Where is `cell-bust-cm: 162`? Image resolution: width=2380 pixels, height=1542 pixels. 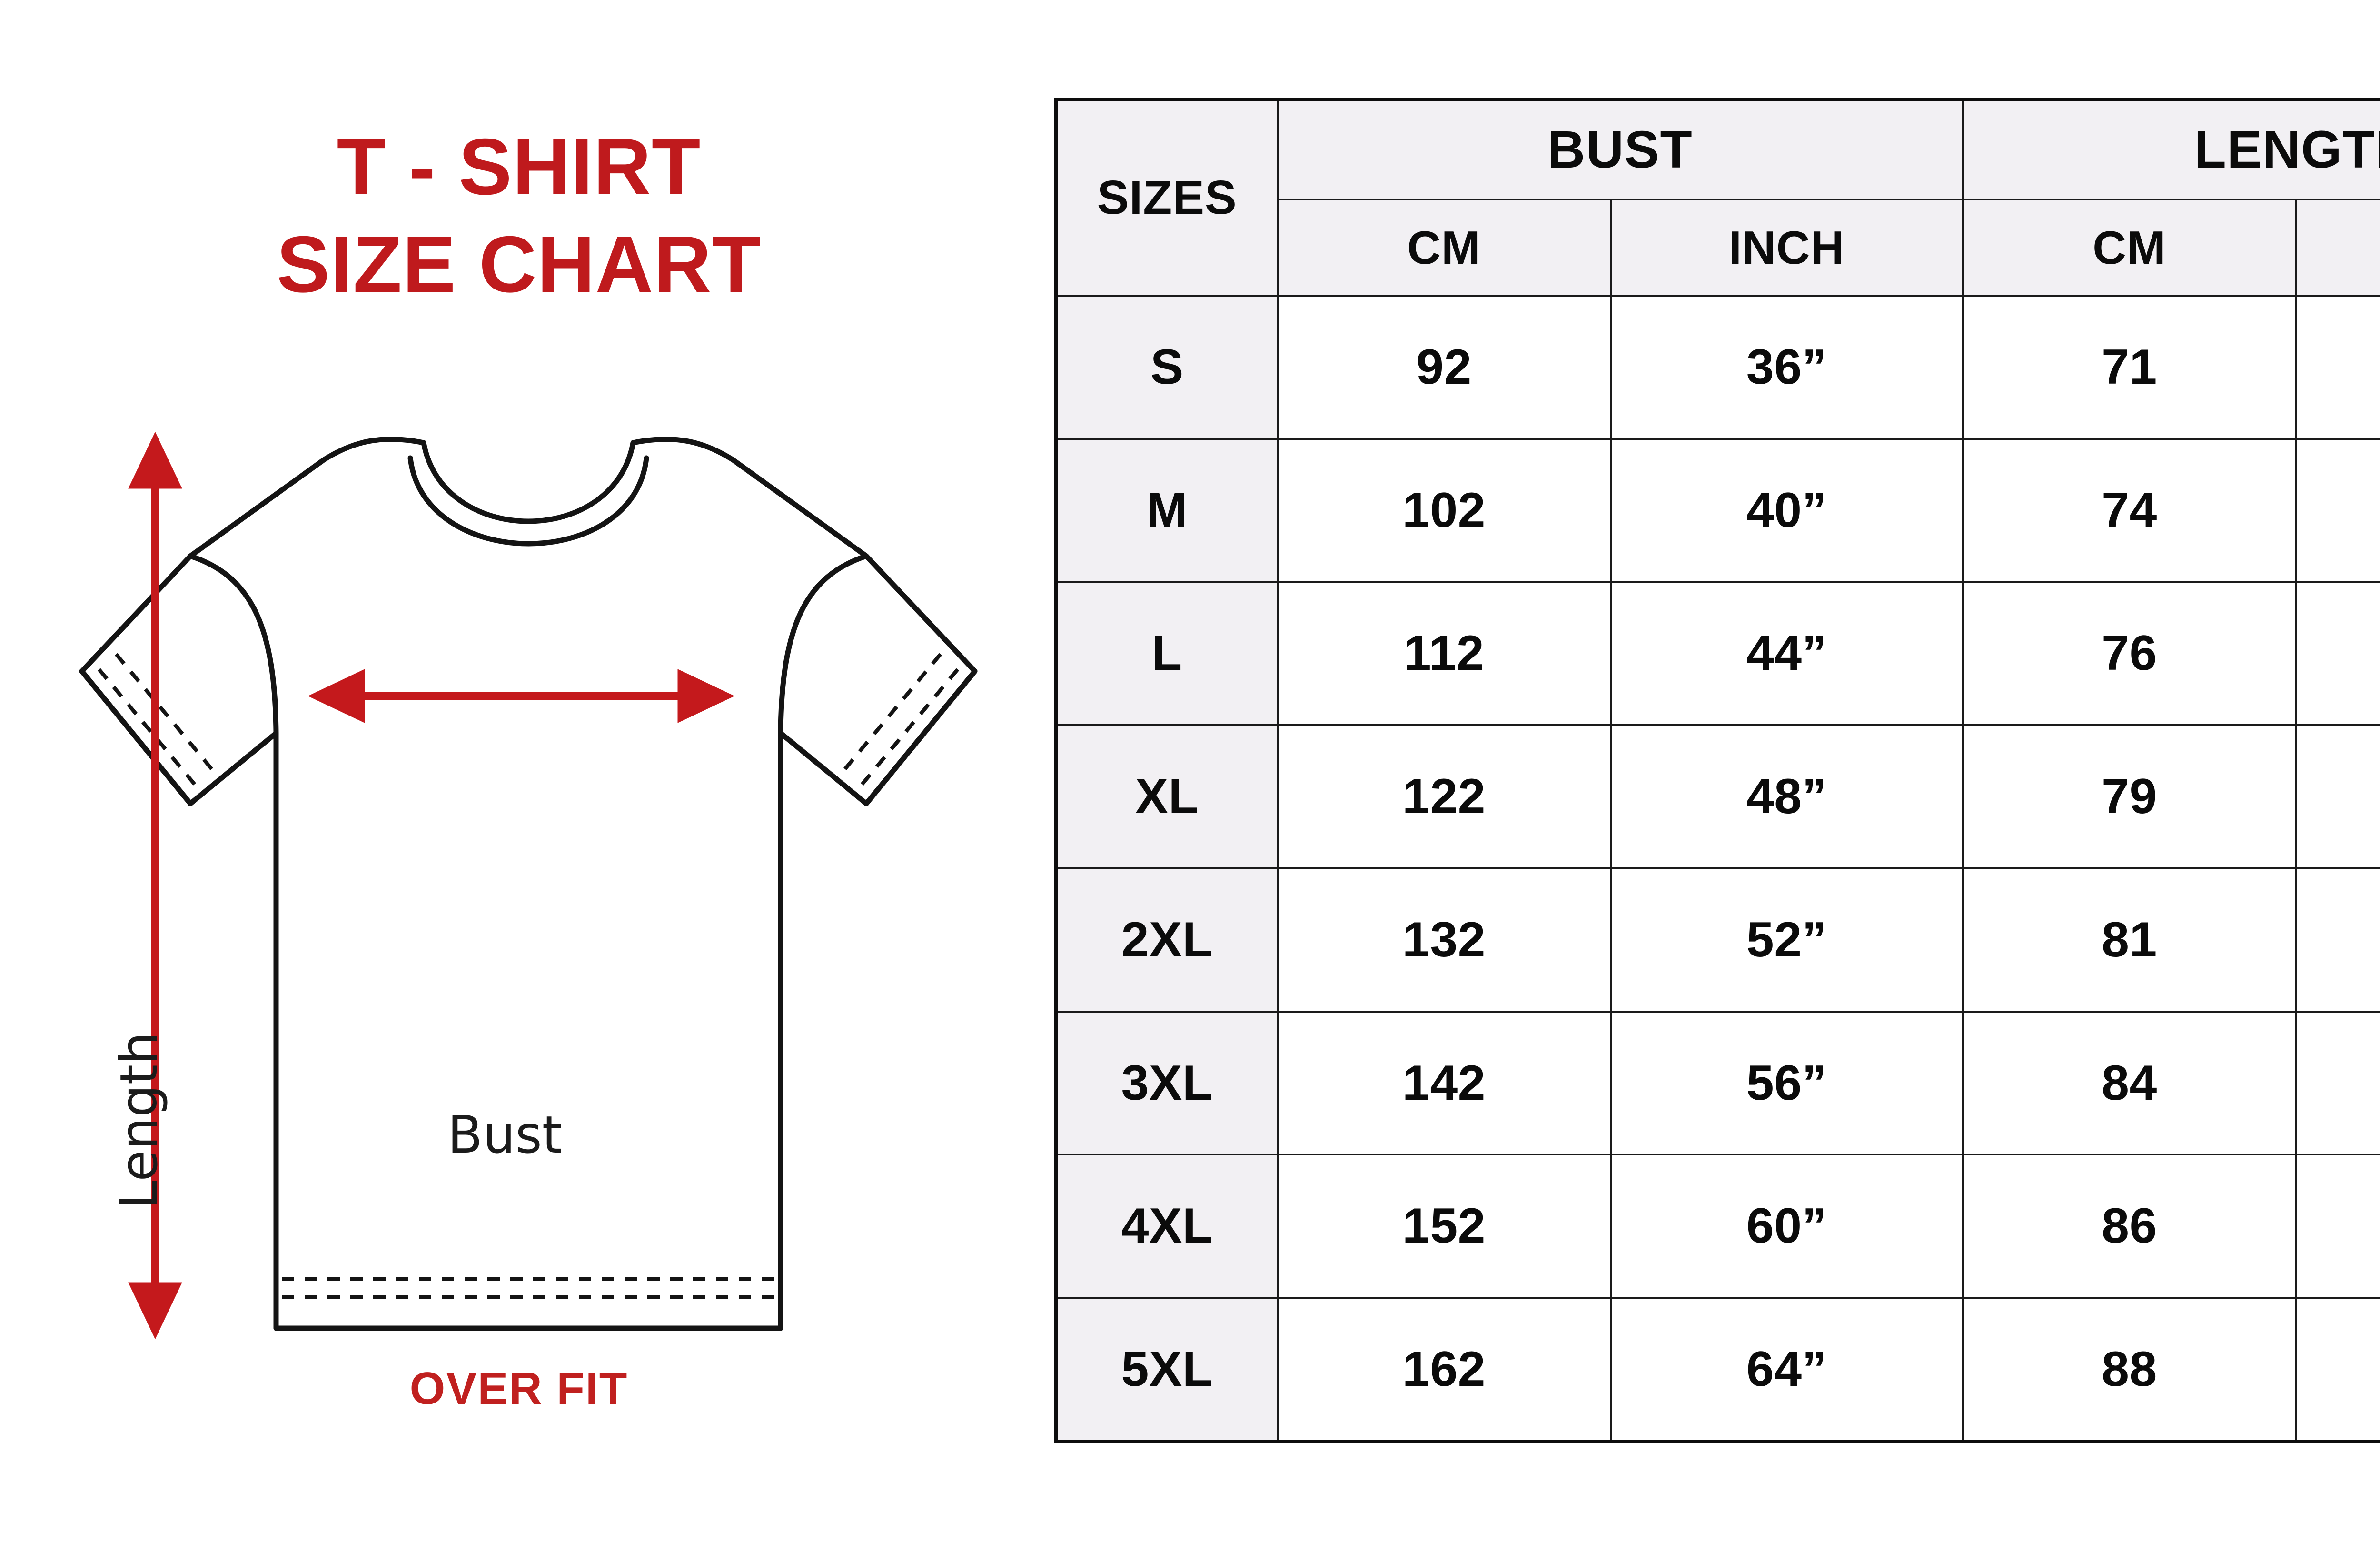 cell-bust-cm: 162 is located at coordinates (1444, 1370).